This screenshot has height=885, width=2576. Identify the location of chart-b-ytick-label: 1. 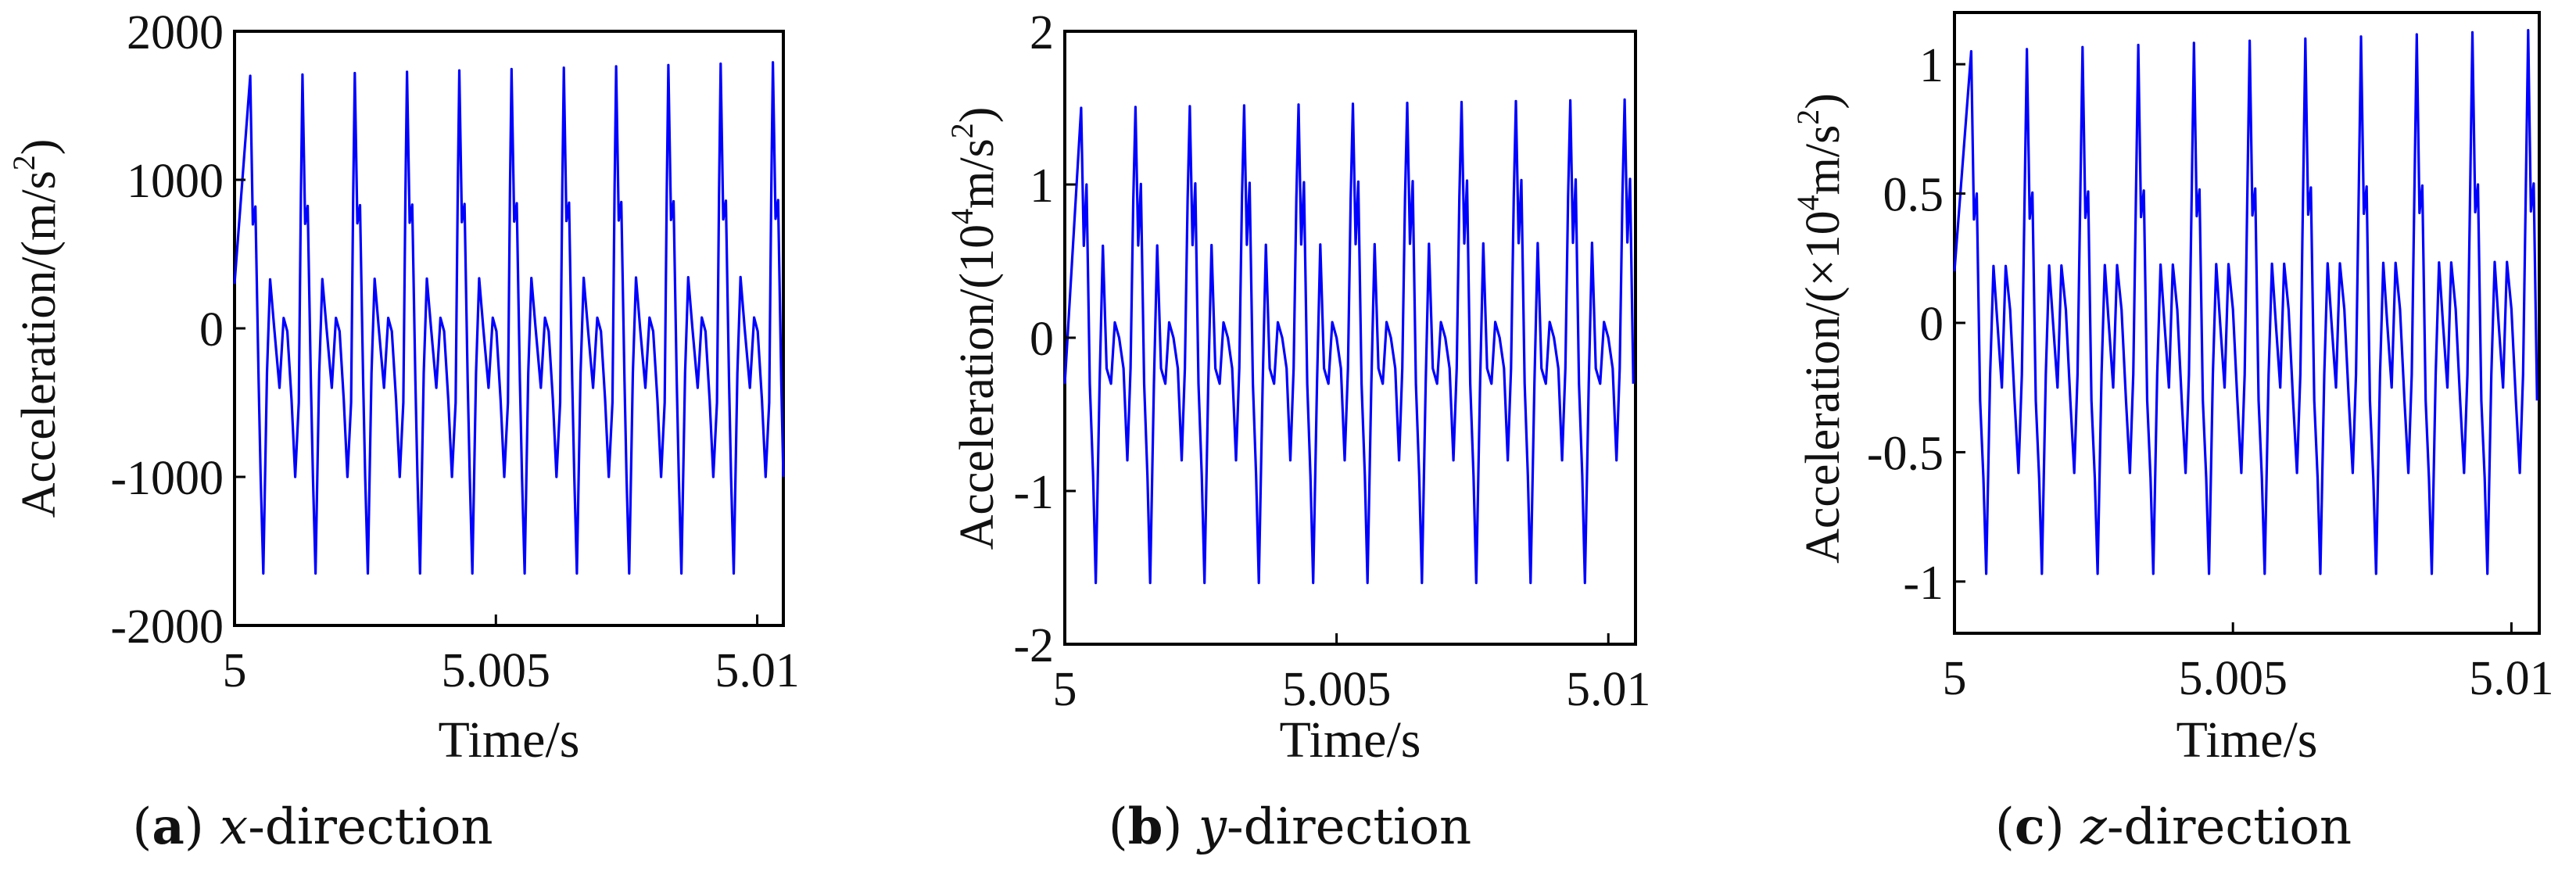
(1042, 186).